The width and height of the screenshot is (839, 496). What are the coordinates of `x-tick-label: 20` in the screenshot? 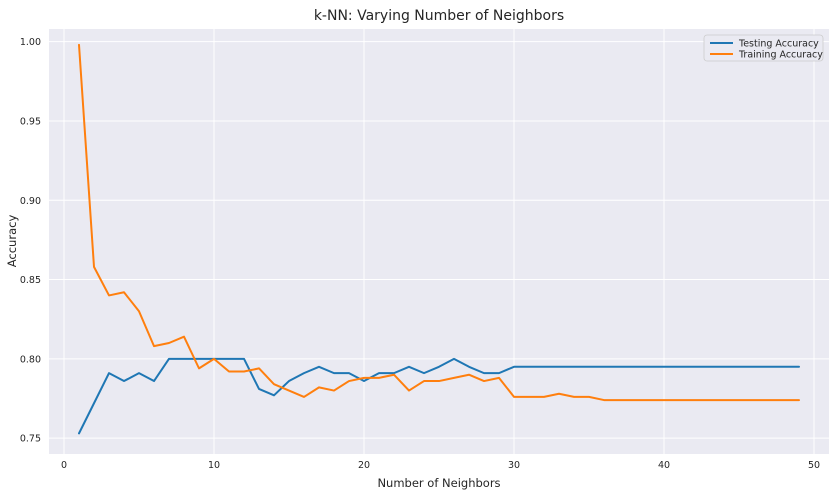 It's located at (364, 465).